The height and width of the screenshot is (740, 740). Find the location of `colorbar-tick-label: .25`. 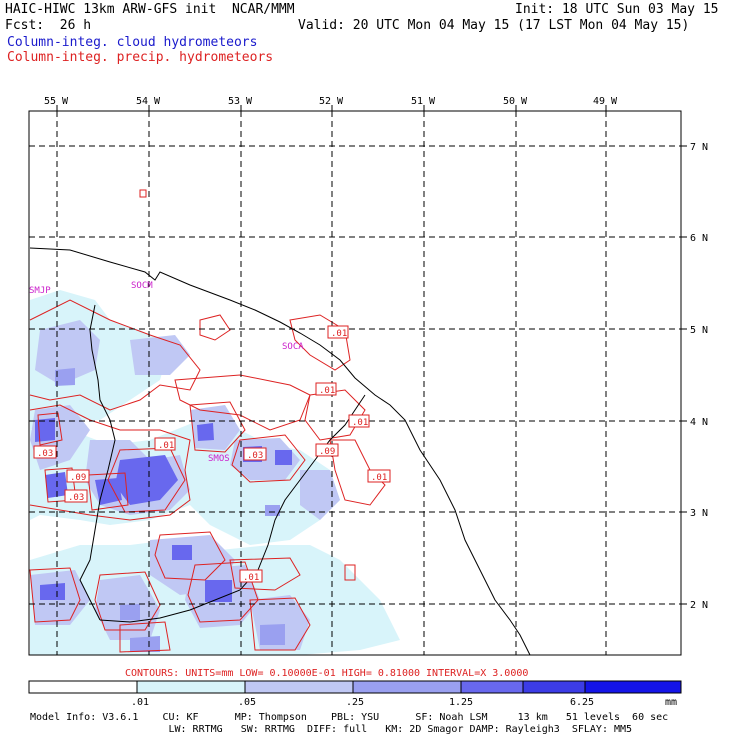

colorbar-tick-label: .25 is located at coordinates (355, 702).